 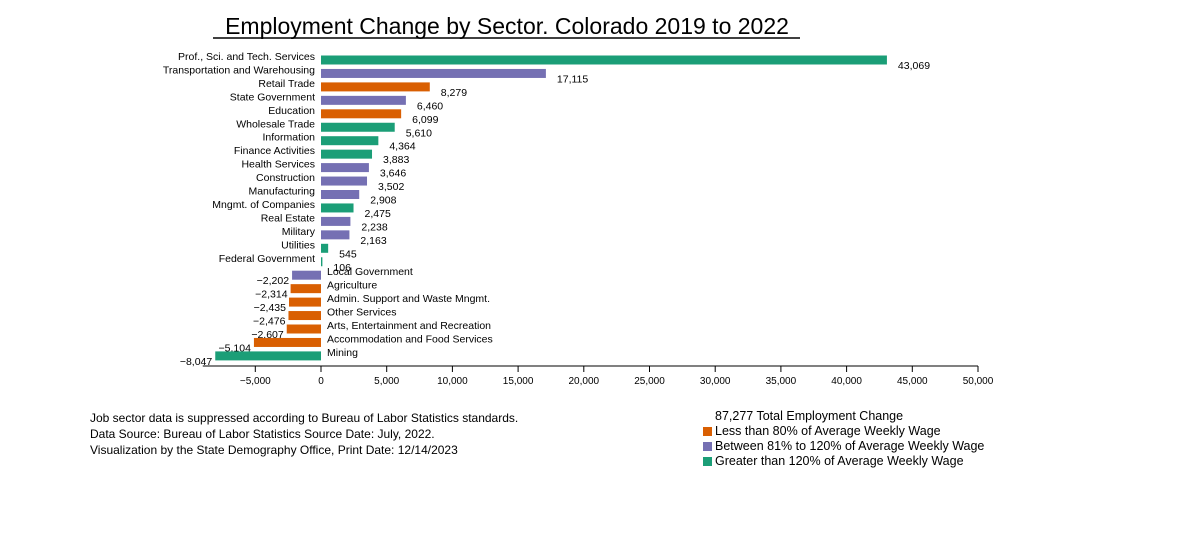 What do you see at coordinates (396, 160) in the screenshot?
I see `value-label-finance-activities: 3,883` at bounding box center [396, 160].